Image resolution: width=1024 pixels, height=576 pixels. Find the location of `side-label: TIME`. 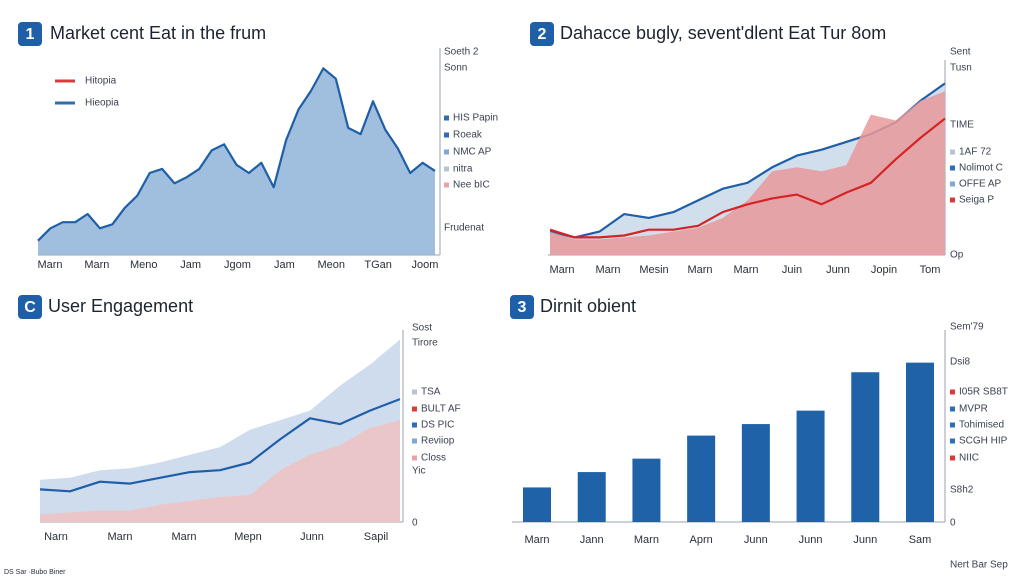

side-label: TIME is located at coordinates (962, 125).